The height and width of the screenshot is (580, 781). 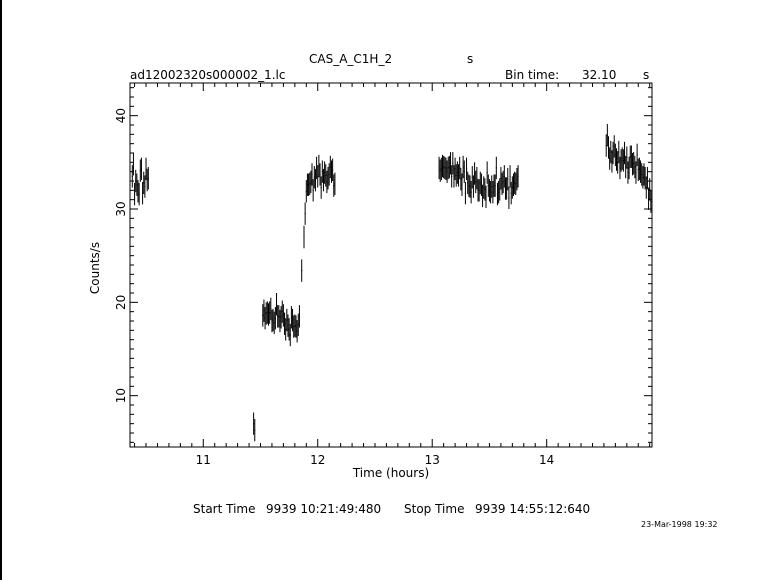 I want to click on y-axis-label: Counts/s, so click(x=95, y=268).